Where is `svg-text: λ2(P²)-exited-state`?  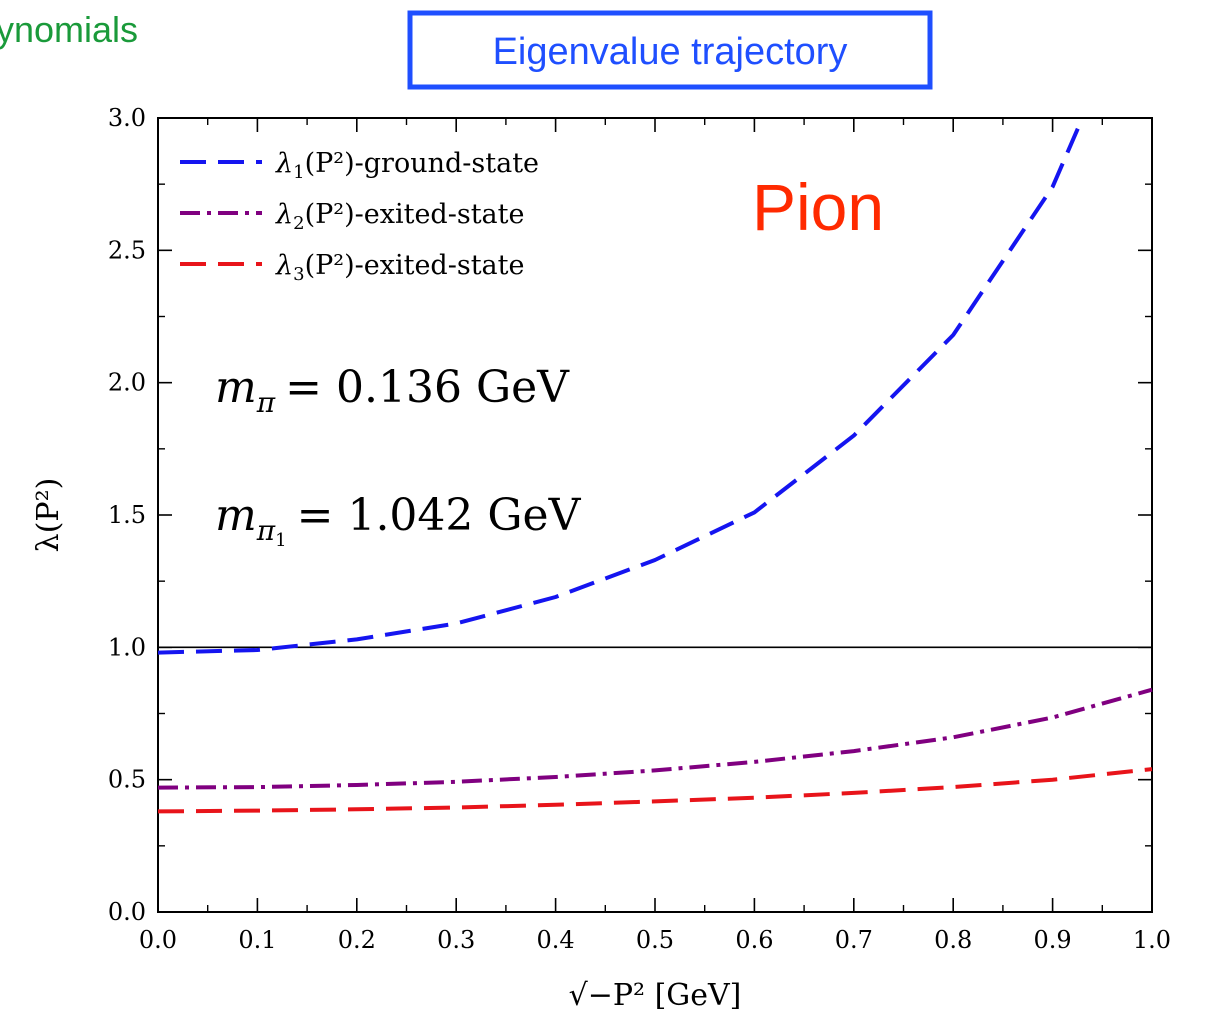 svg-text: λ2(P²)-exited-state is located at coordinates (399, 216).